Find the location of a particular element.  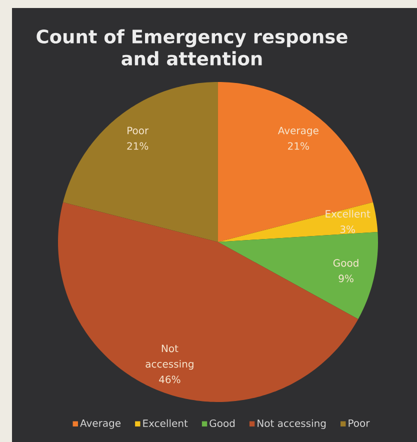

slice-label: Excellent is located at coordinates (348, 214).